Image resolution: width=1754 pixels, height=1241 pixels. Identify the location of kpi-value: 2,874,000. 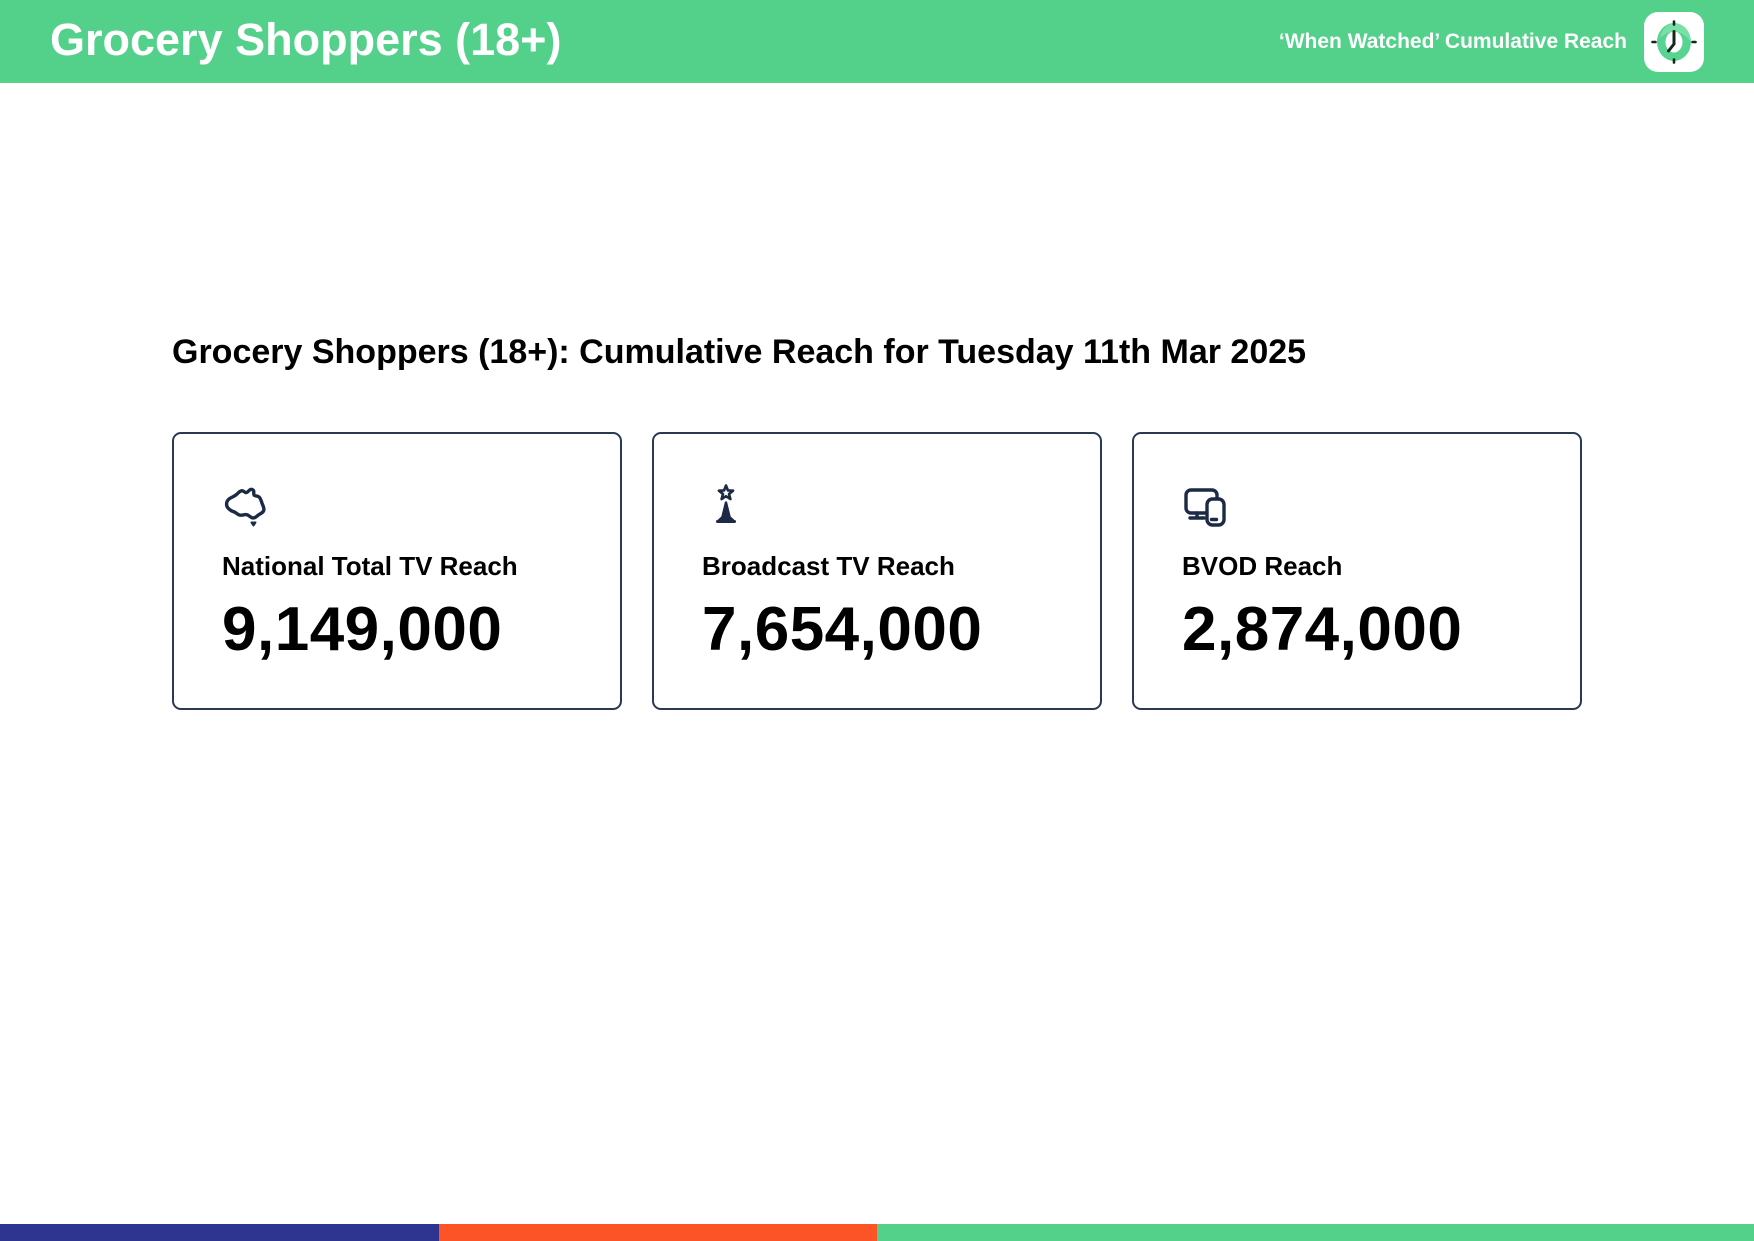
(1322, 629).